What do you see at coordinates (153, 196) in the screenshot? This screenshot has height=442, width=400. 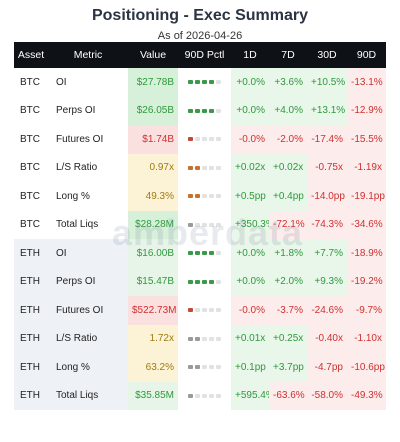 I see `value-cell: 49.3%` at bounding box center [153, 196].